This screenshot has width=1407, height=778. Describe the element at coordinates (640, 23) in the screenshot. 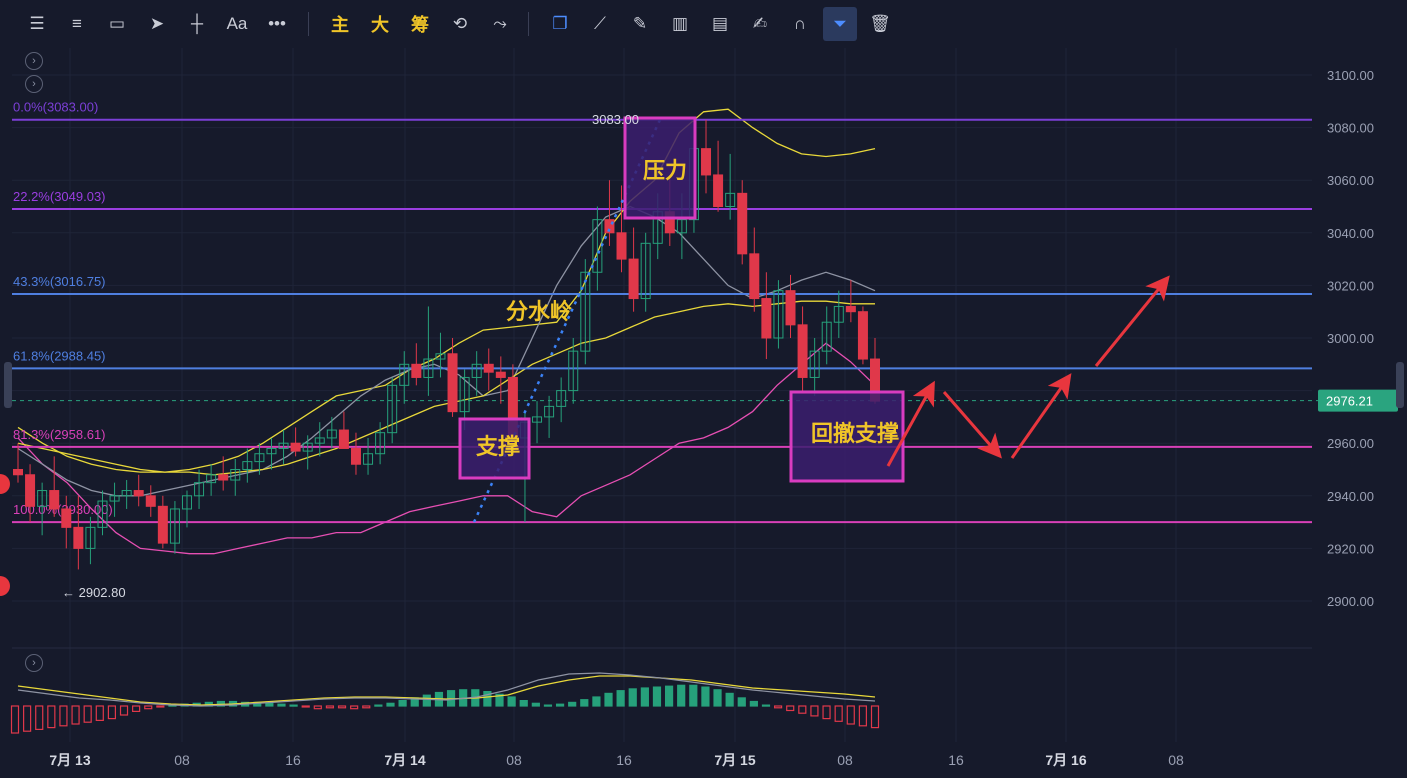

I see `pen-icon: ✎` at that location.